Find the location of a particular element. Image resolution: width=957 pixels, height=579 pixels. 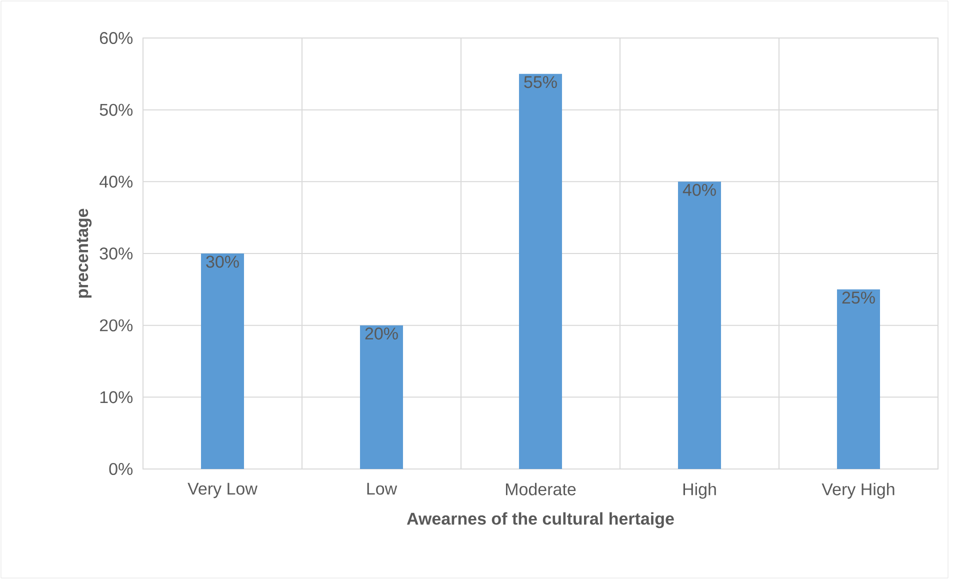

data-label: 30% is located at coordinates (222, 262).